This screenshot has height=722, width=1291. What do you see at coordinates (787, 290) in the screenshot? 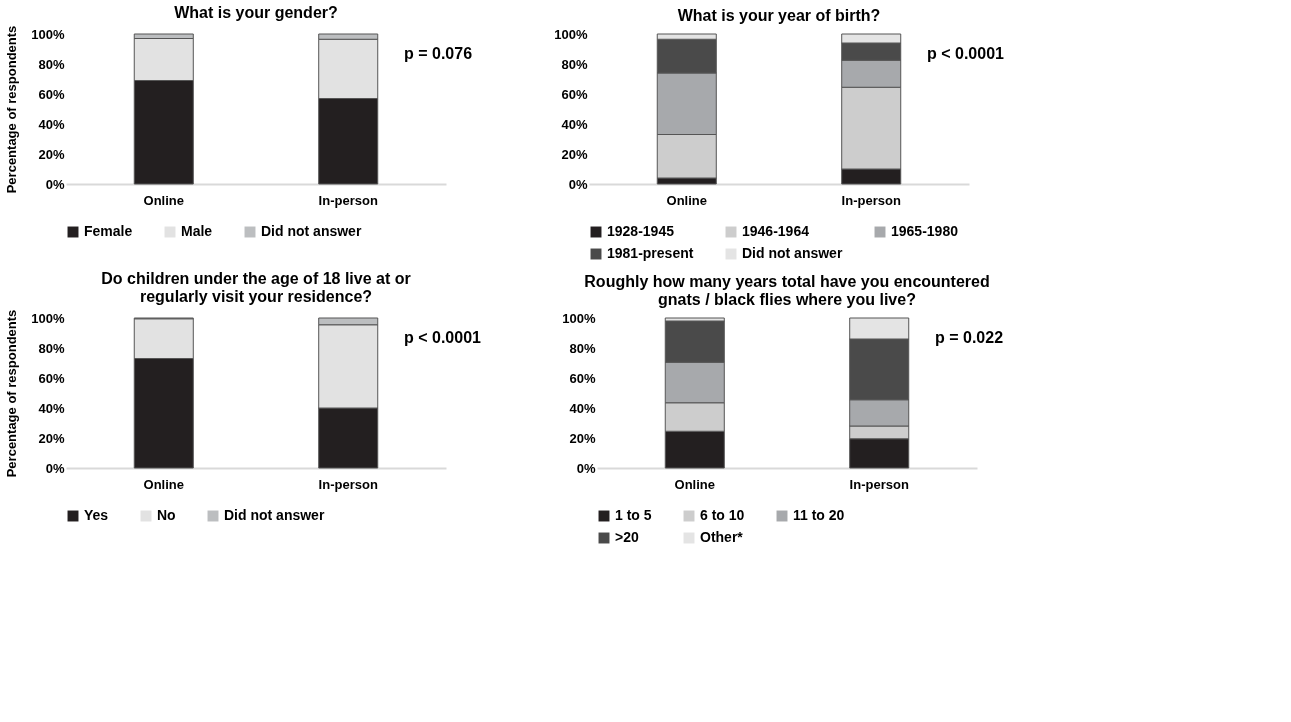
I see `chart-title: Roughly how many years total have you encountered gnats / black flies where you live?` at bounding box center [787, 290].